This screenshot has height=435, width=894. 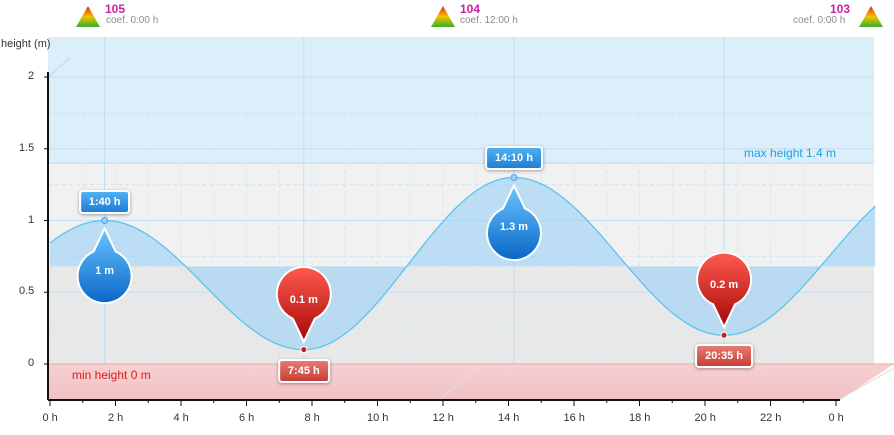 I want to click on low-tide-height-label: 0.2 m, so click(x=724, y=285).